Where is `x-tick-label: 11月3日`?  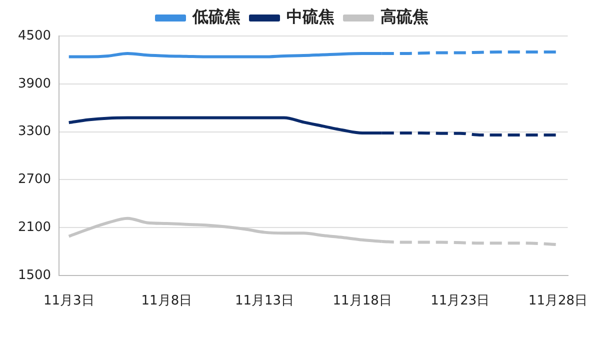 x-tick-label: 11月3日 is located at coordinates (68, 301).